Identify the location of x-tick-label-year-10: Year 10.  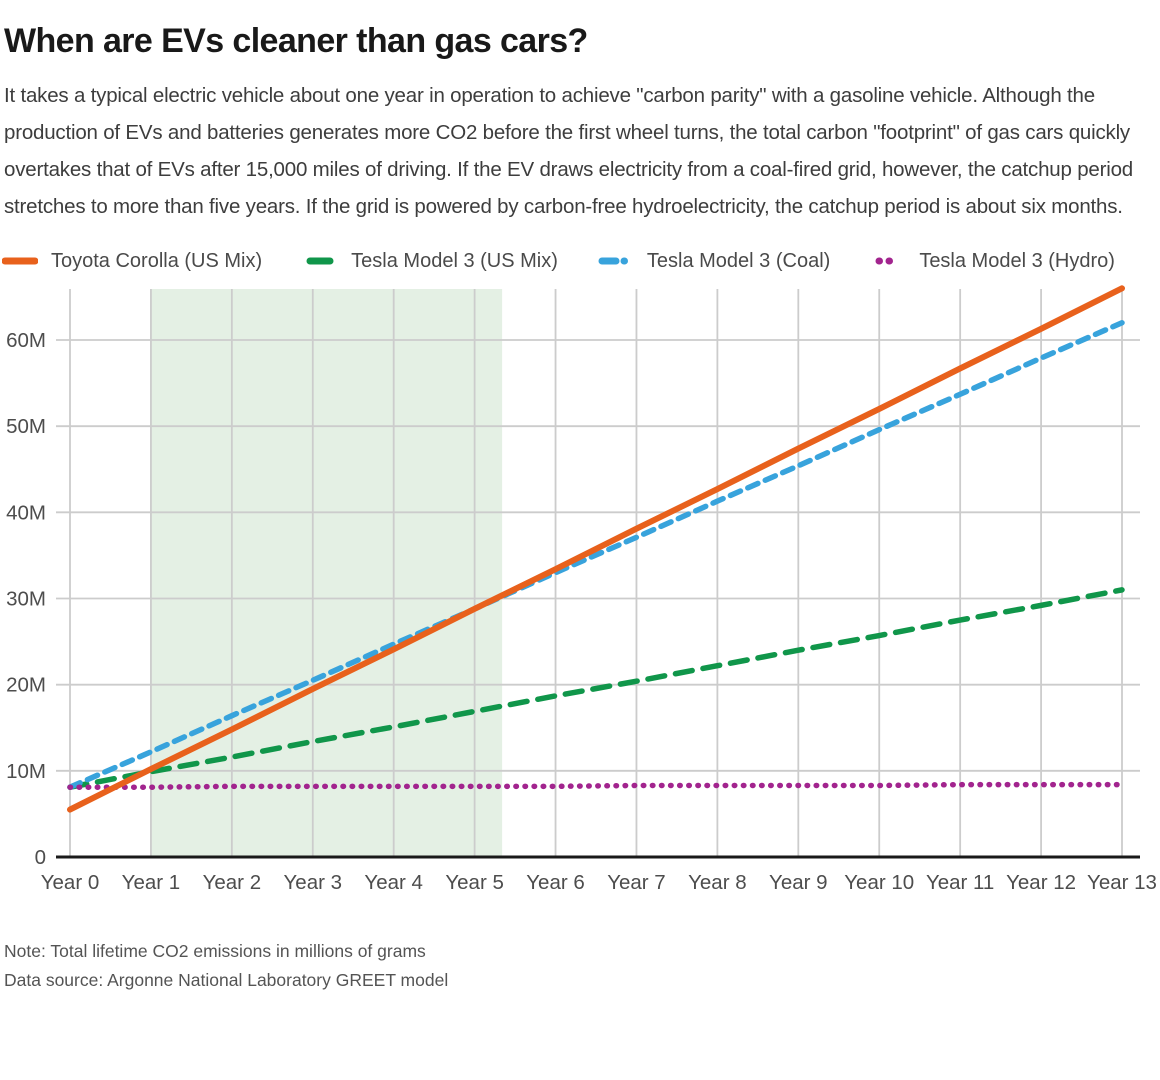
(879, 882).